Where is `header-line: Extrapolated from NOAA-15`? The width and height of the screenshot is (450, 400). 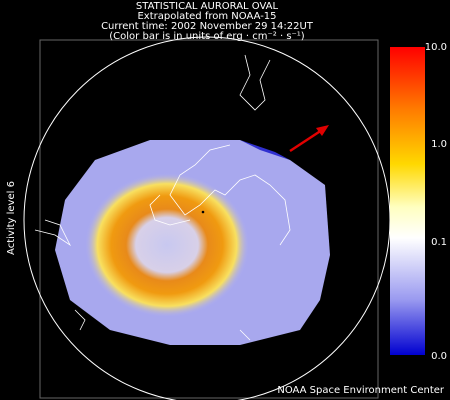 header-line: Extrapolated from NOAA-15 is located at coordinates (206, 16).